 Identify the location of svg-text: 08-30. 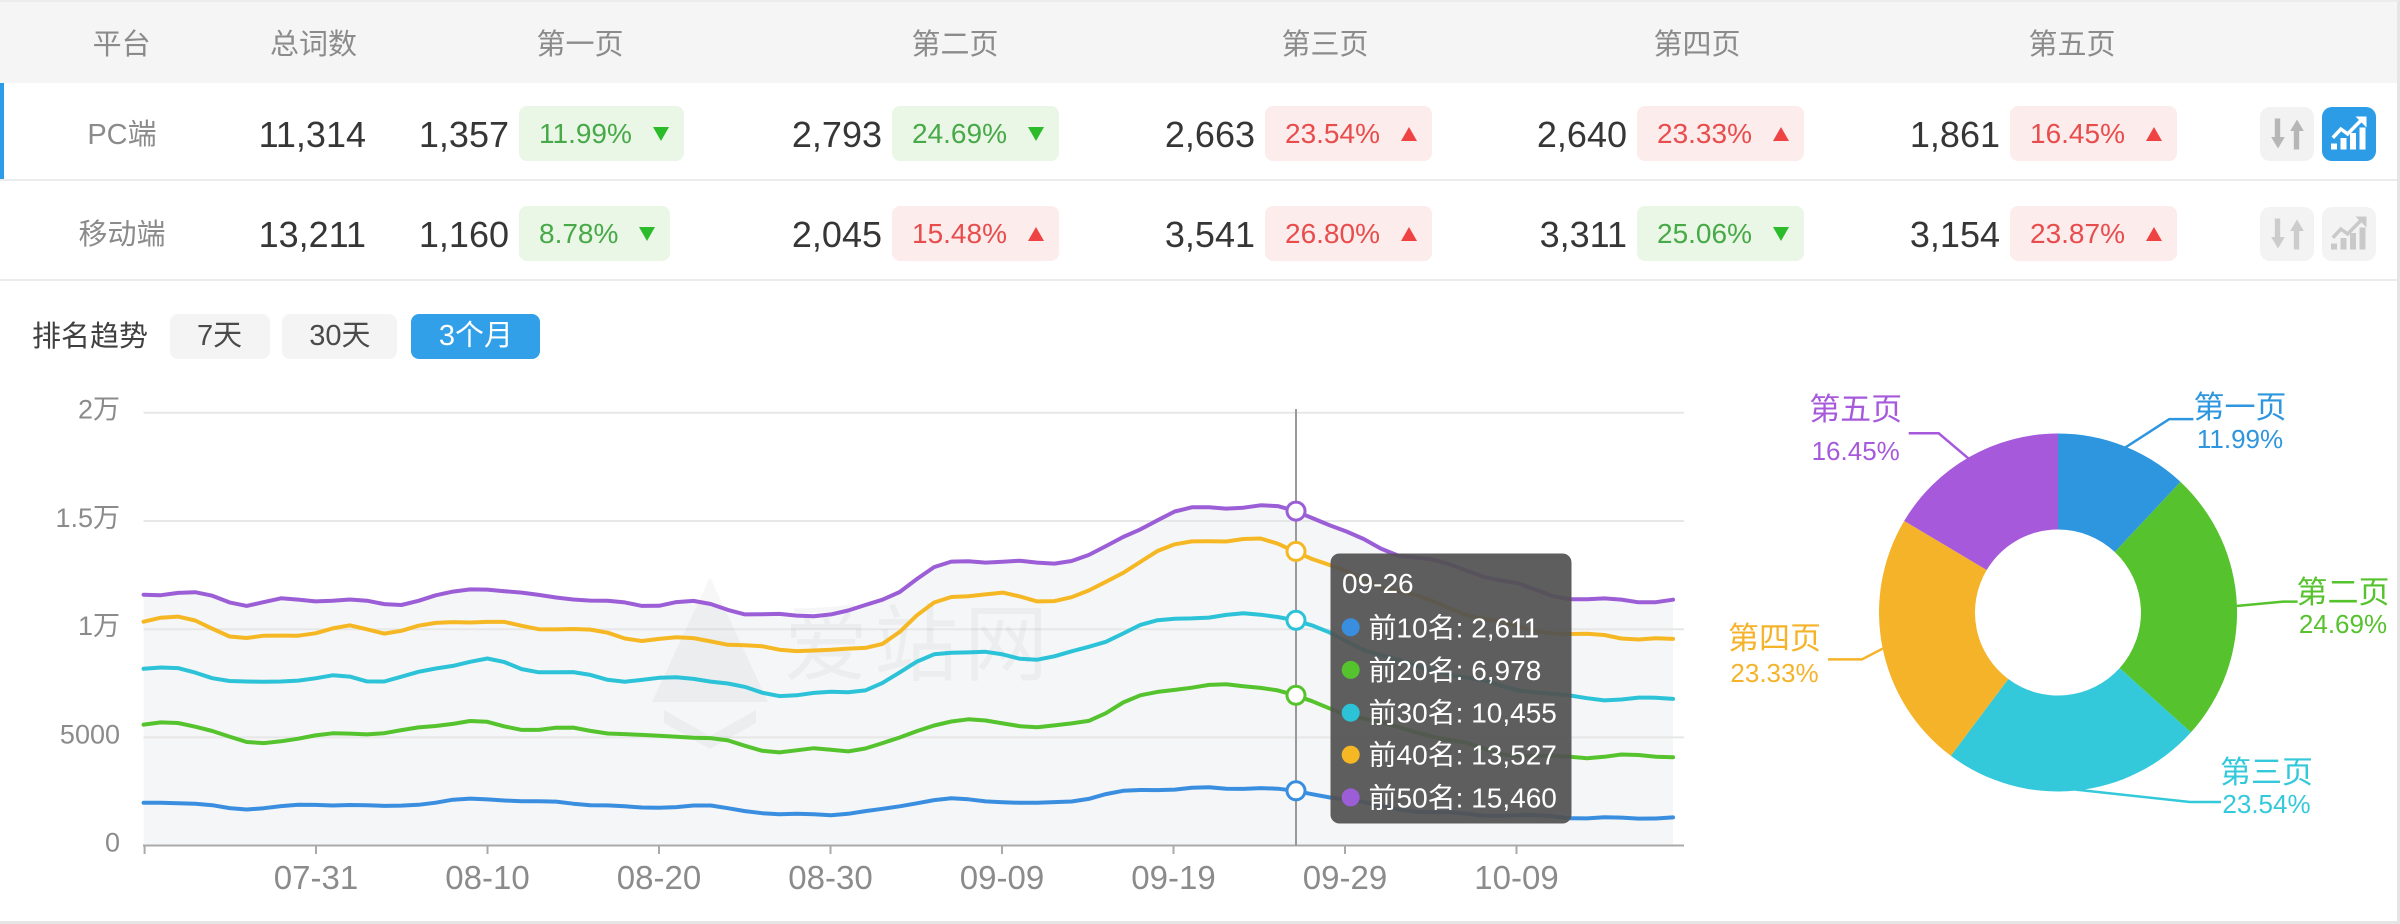
(830, 877).